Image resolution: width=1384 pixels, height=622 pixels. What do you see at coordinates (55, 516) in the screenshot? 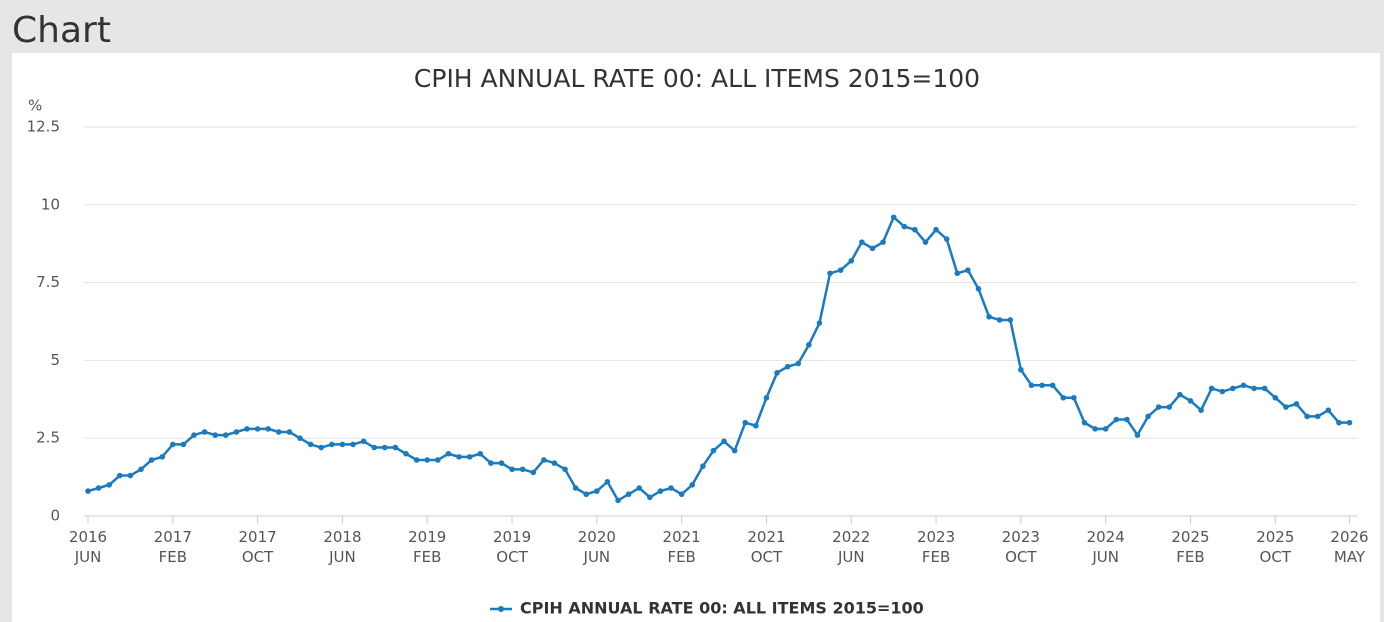
I see `y-tick-label: 0` at bounding box center [55, 516].